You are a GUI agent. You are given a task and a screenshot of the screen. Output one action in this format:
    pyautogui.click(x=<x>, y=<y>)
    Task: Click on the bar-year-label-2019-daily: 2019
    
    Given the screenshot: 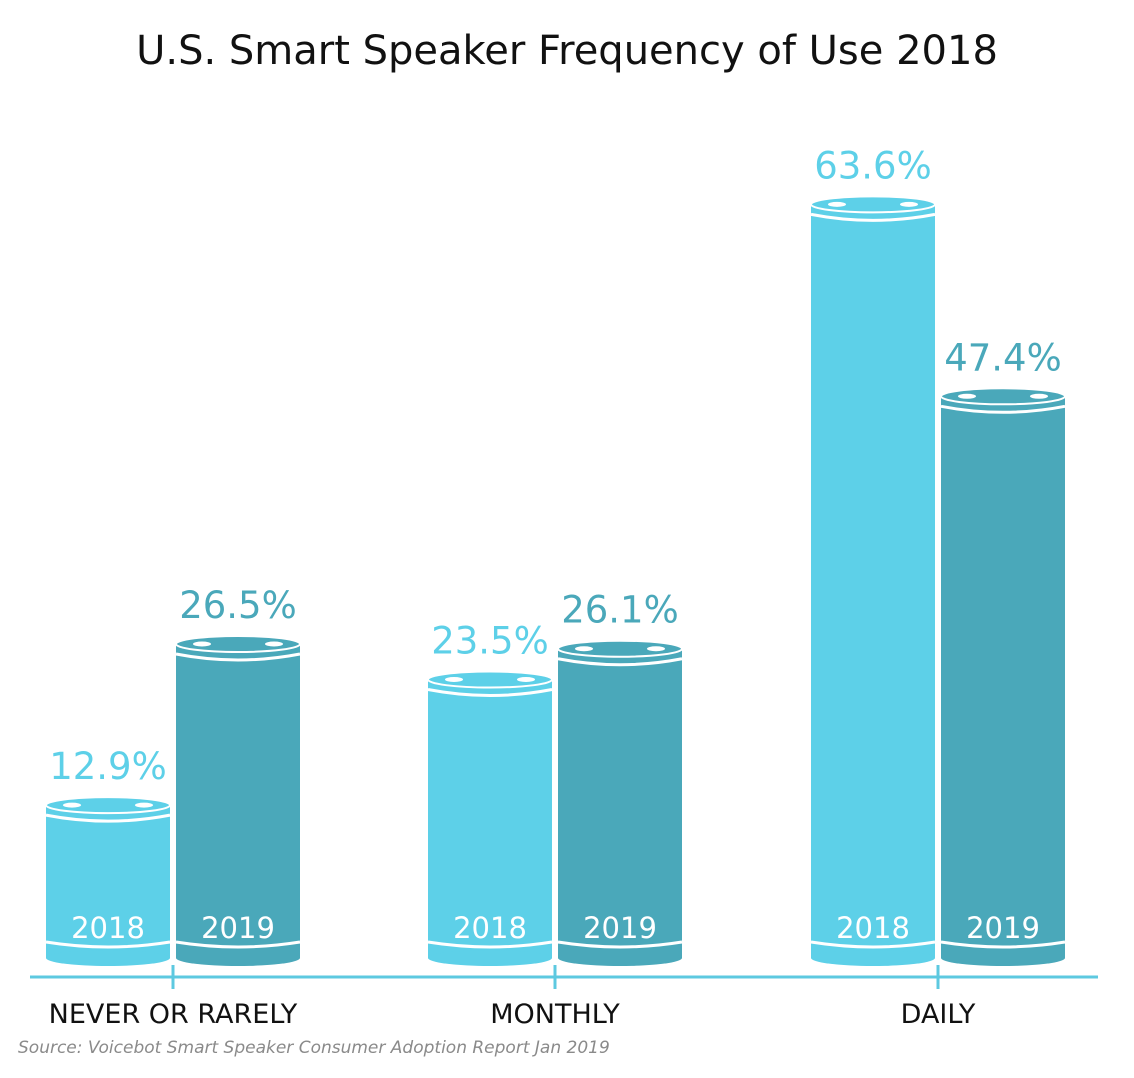 What is the action you would take?
    pyautogui.click(x=1003, y=928)
    